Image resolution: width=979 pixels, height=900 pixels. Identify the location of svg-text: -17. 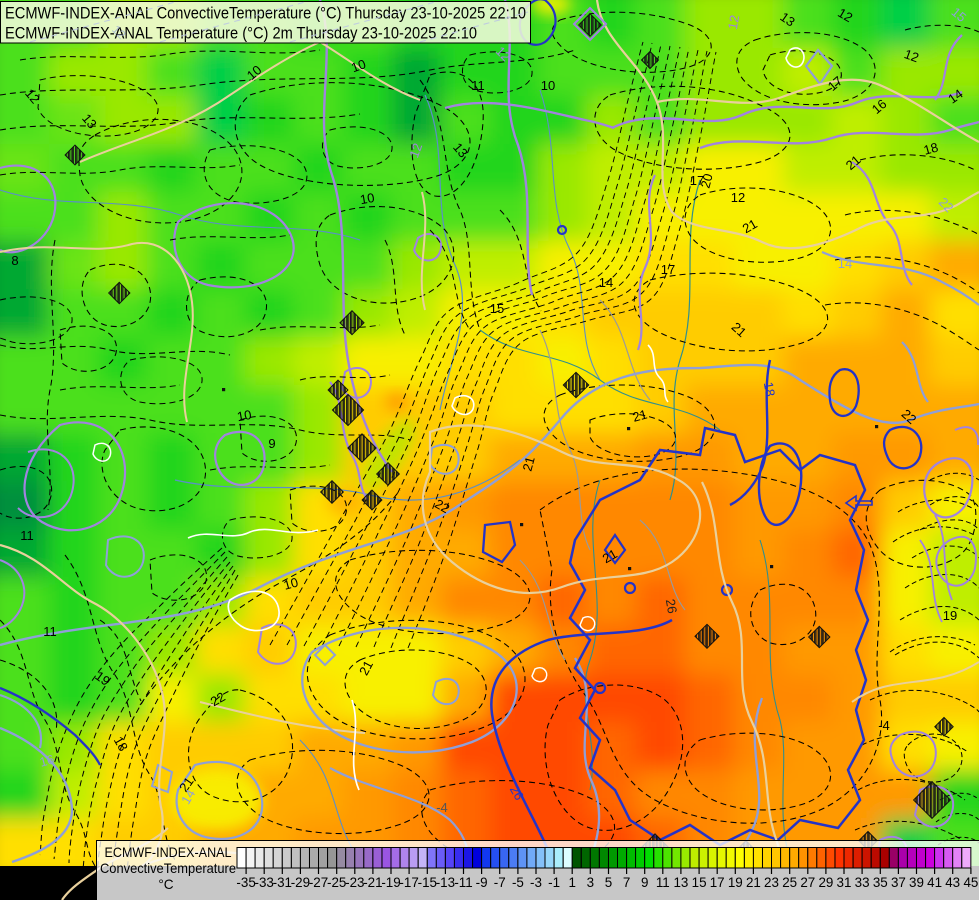
(408, 882).